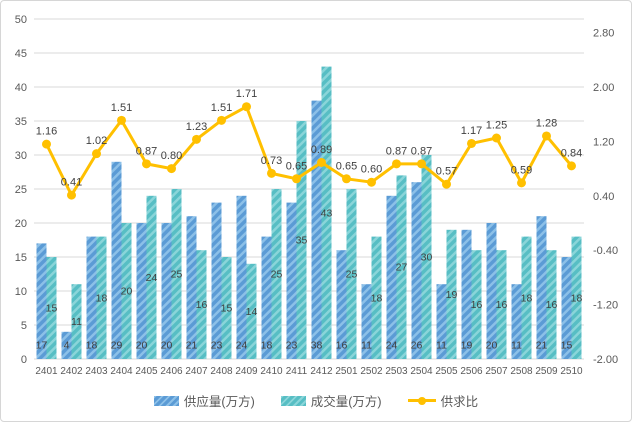  I want to click on svg-text: 2402, so click(71, 371).